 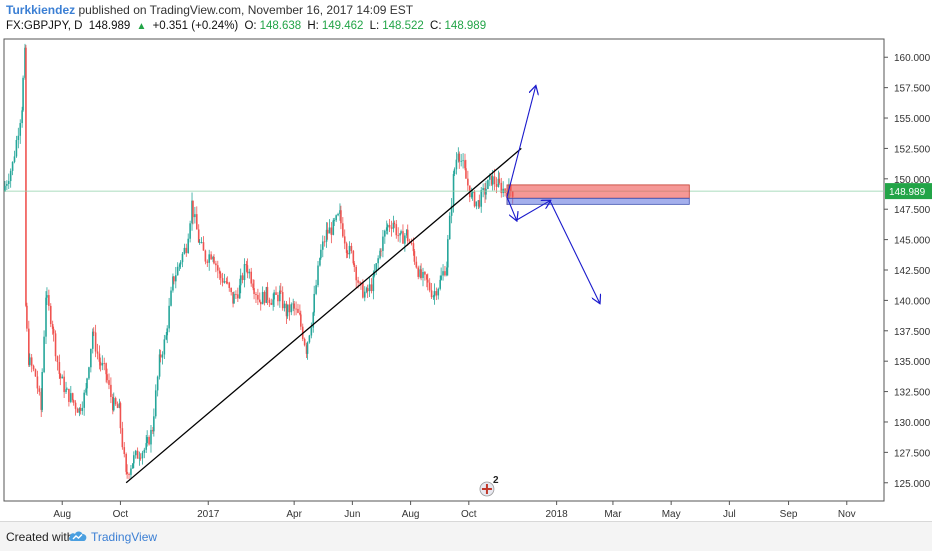 What do you see at coordinates (912, 89) in the screenshot?
I see `y-tick-label: 157.500` at bounding box center [912, 89].